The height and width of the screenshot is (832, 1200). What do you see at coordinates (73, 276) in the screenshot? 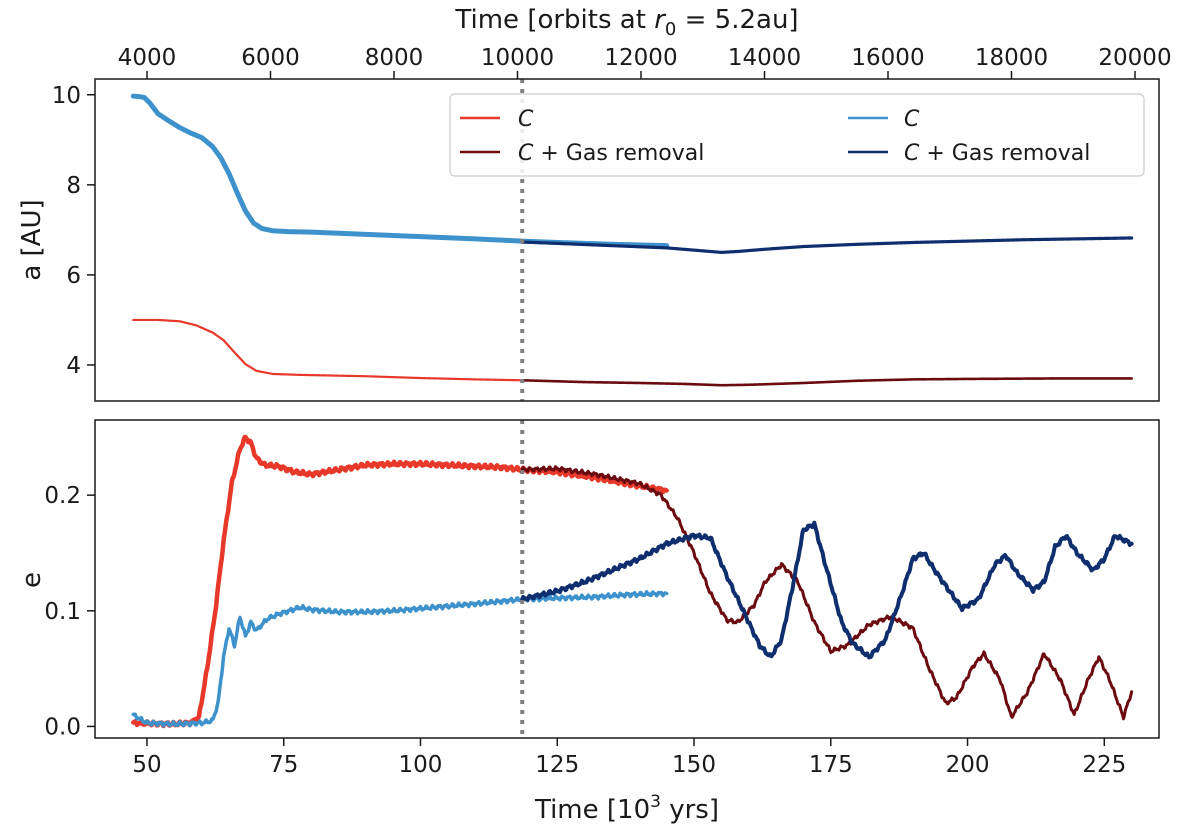
I see `top-y-tick-label: 6` at bounding box center [73, 276].